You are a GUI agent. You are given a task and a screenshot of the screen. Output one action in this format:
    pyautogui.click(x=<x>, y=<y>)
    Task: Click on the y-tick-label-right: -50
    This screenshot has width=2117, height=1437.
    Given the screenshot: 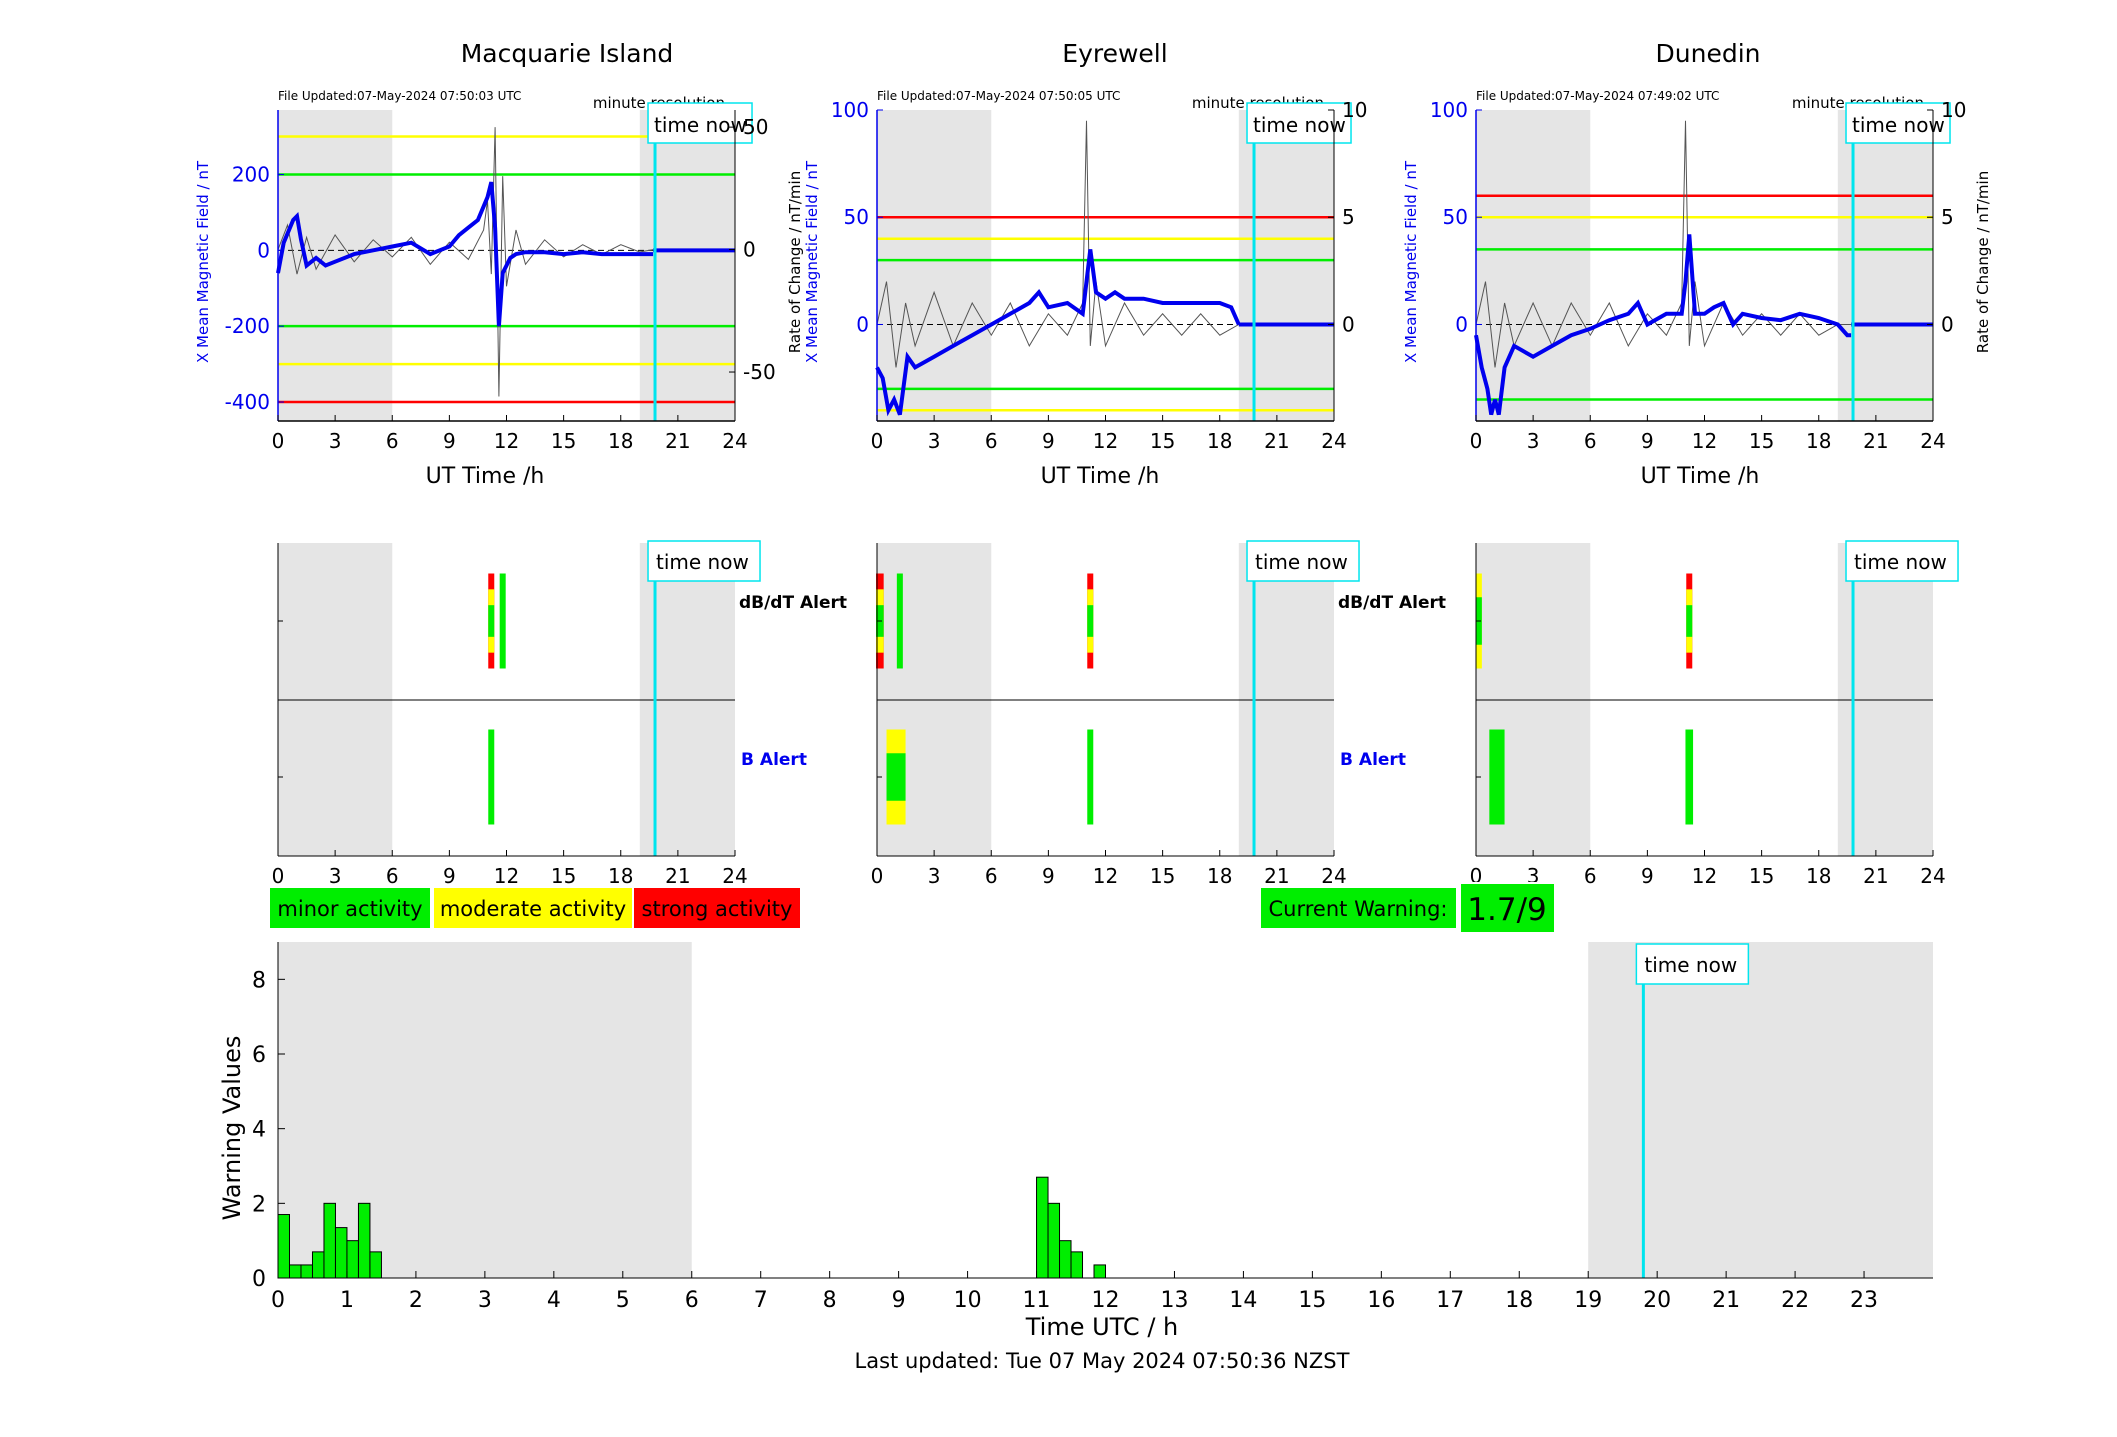 What is the action you would take?
    pyautogui.click(x=759, y=372)
    